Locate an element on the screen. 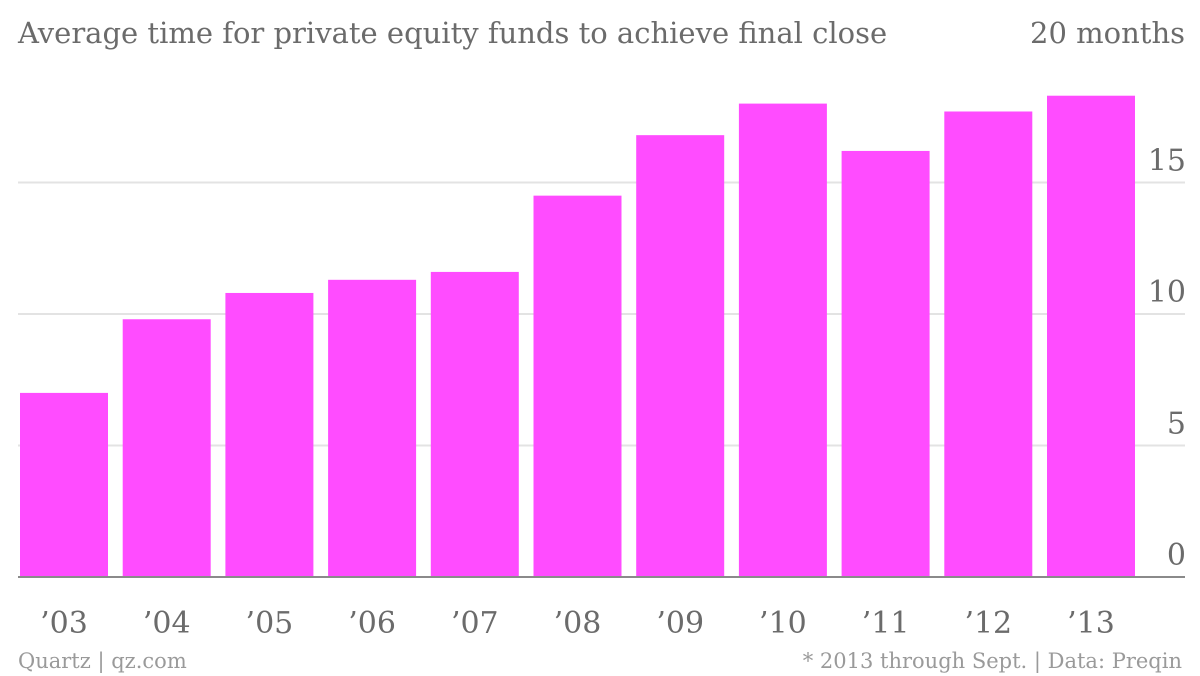  footer-note: * 2013 through Sept. | Data: Preqin is located at coordinates (992, 661).